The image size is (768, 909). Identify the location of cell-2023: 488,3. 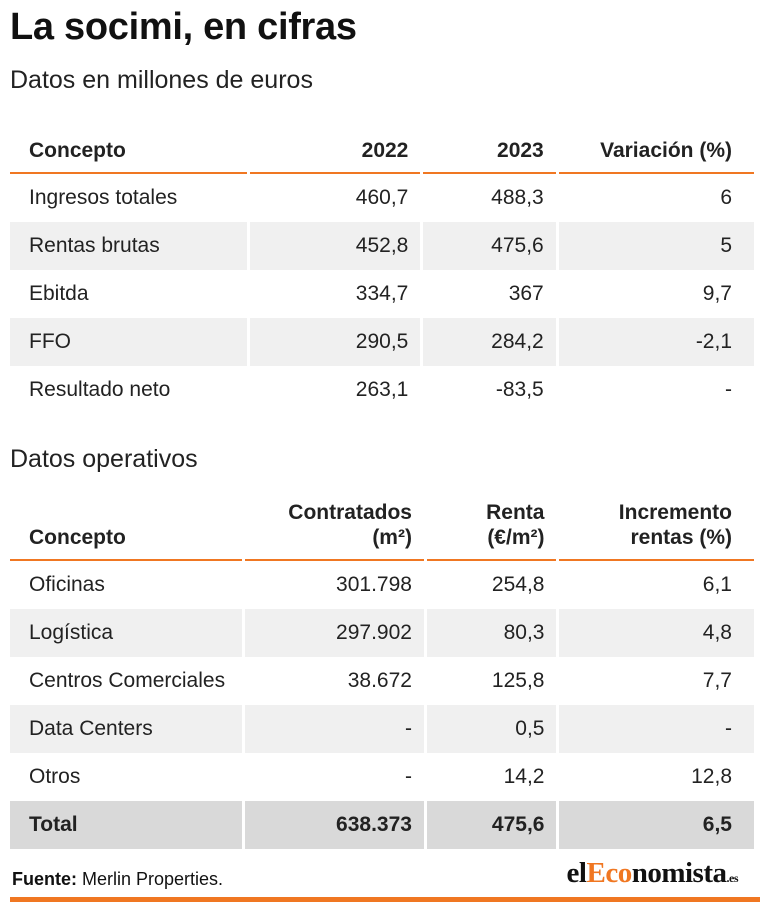
(517, 197).